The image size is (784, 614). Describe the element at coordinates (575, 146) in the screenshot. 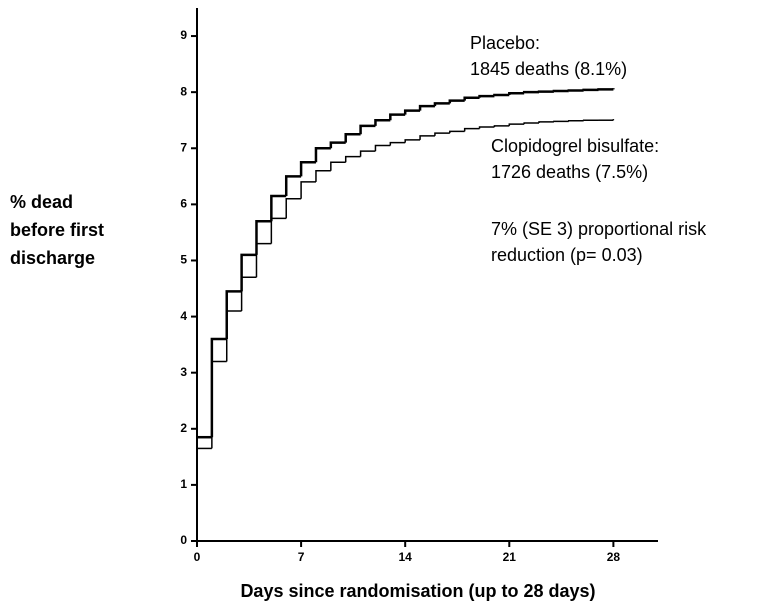

I see `annotation: Clopidogrel bisulfate:` at that location.